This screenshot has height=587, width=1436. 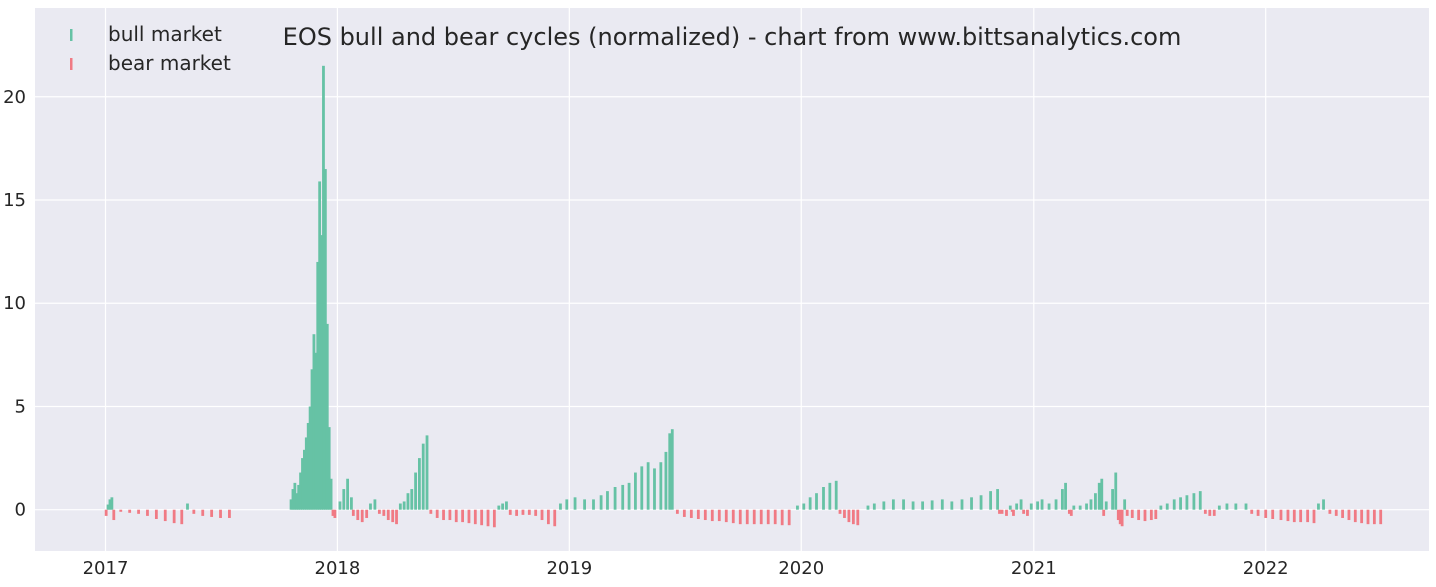 What do you see at coordinates (569, 568) in the screenshot?
I see `x-tick-label: 2019` at bounding box center [569, 568].